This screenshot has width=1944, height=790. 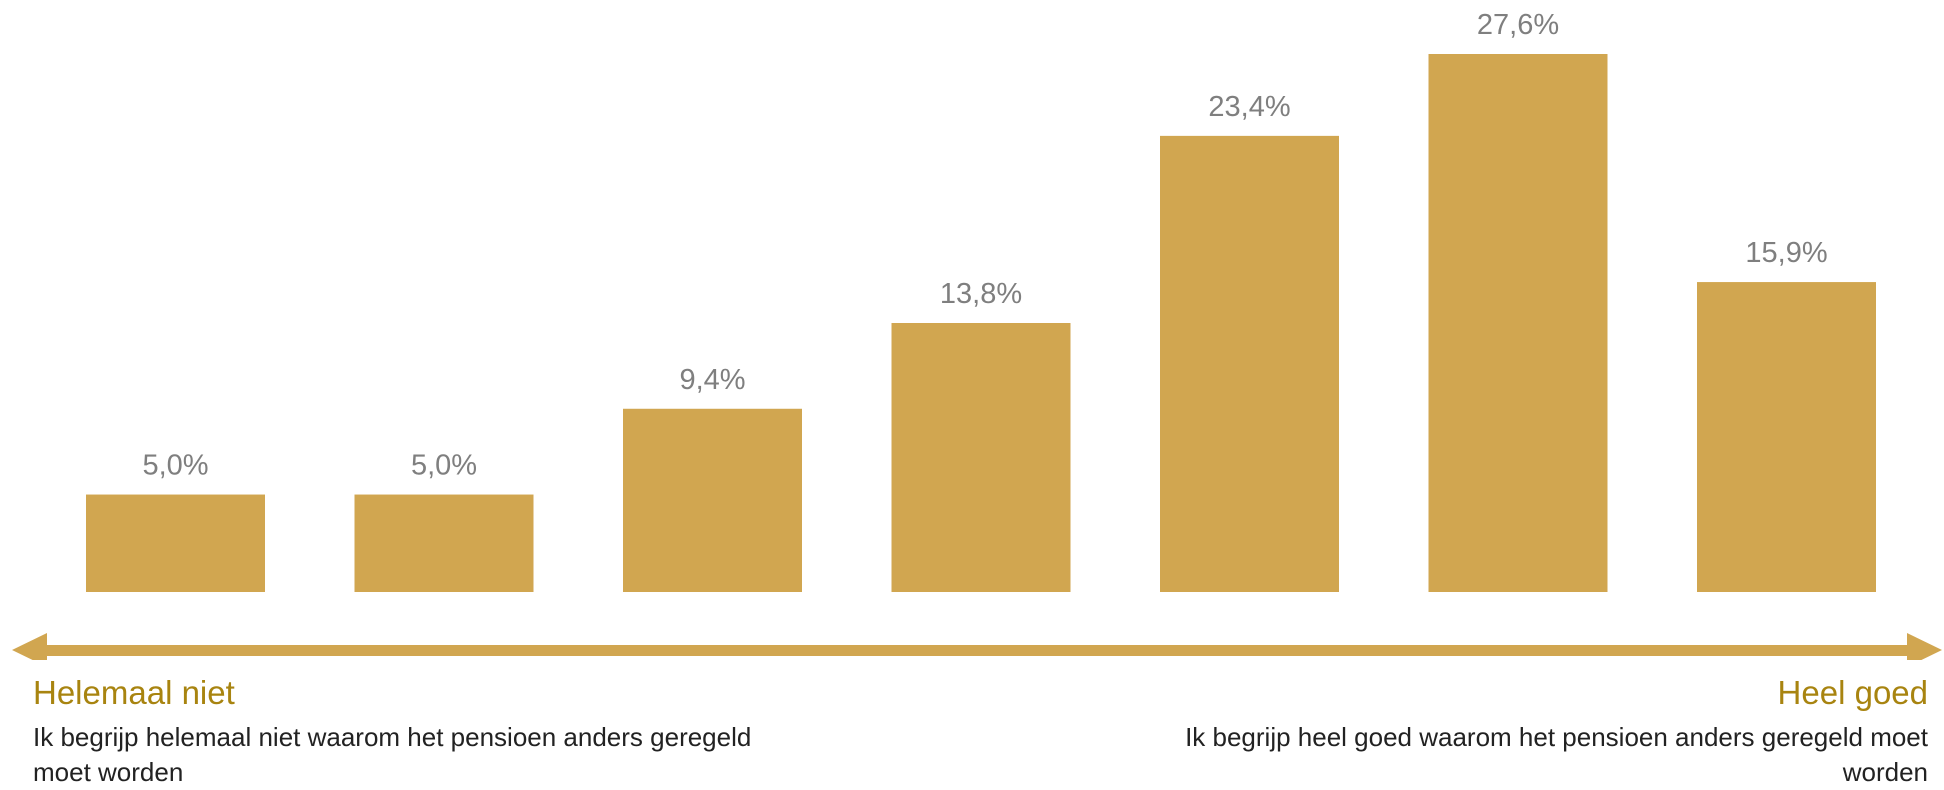 What do you see at coordinates (972, 650) in the screenshot?
I see `scale-arrow-line` at bounding box center [972, 650].